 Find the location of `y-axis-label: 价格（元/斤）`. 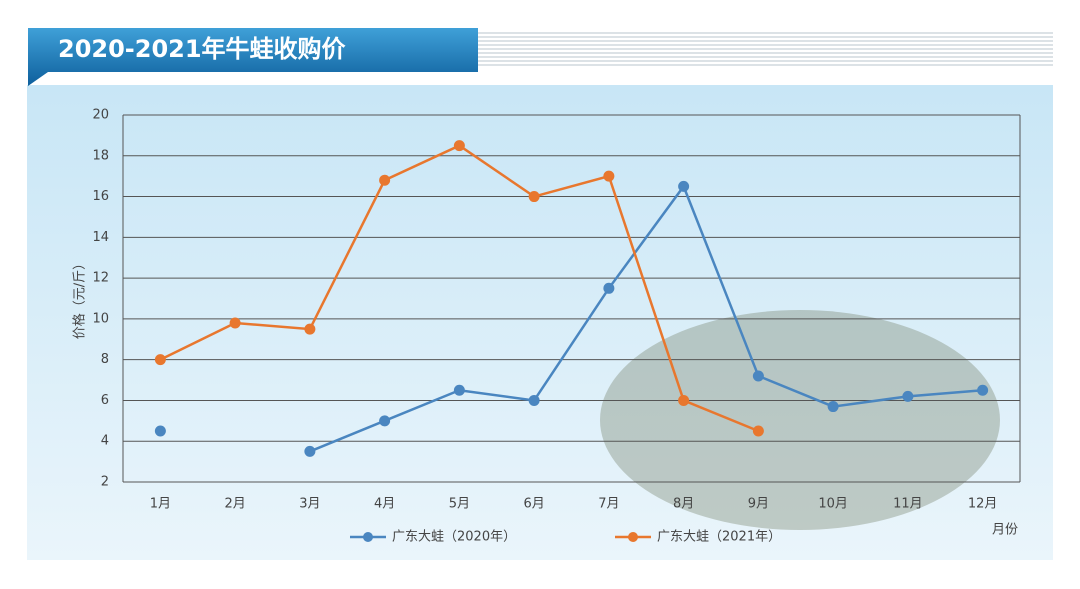

y-axis-label: 价格（元/斤） is located at coordinates (80, 298).